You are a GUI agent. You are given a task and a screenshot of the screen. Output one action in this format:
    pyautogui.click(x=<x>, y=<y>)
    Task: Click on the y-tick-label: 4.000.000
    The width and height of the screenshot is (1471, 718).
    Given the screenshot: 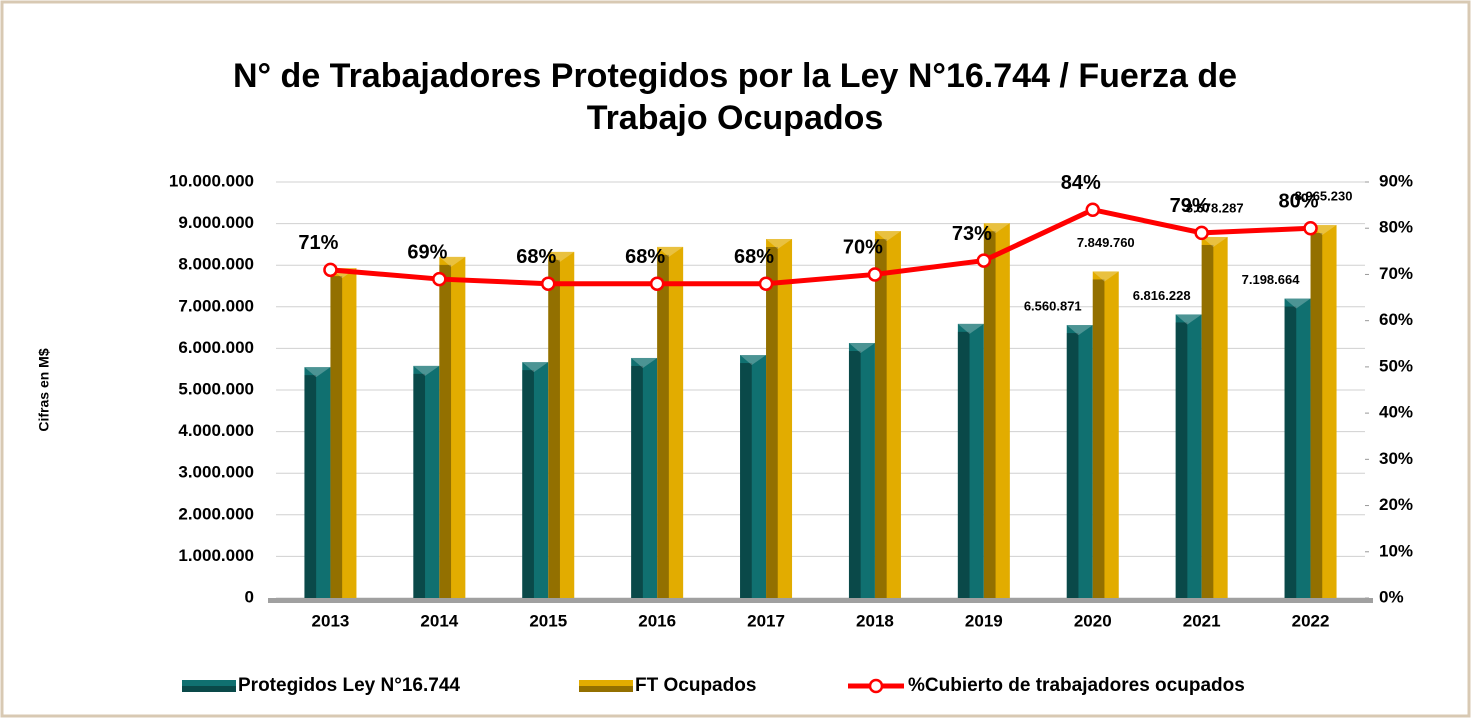 What is the action you would take?
    pyautogui.click(x=216, y=430)
    